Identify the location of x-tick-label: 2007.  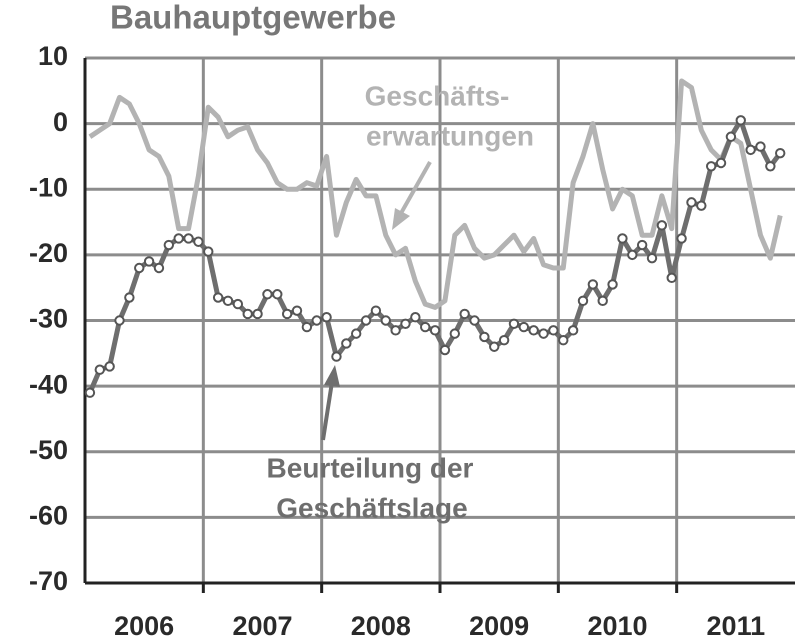
(262, 626).